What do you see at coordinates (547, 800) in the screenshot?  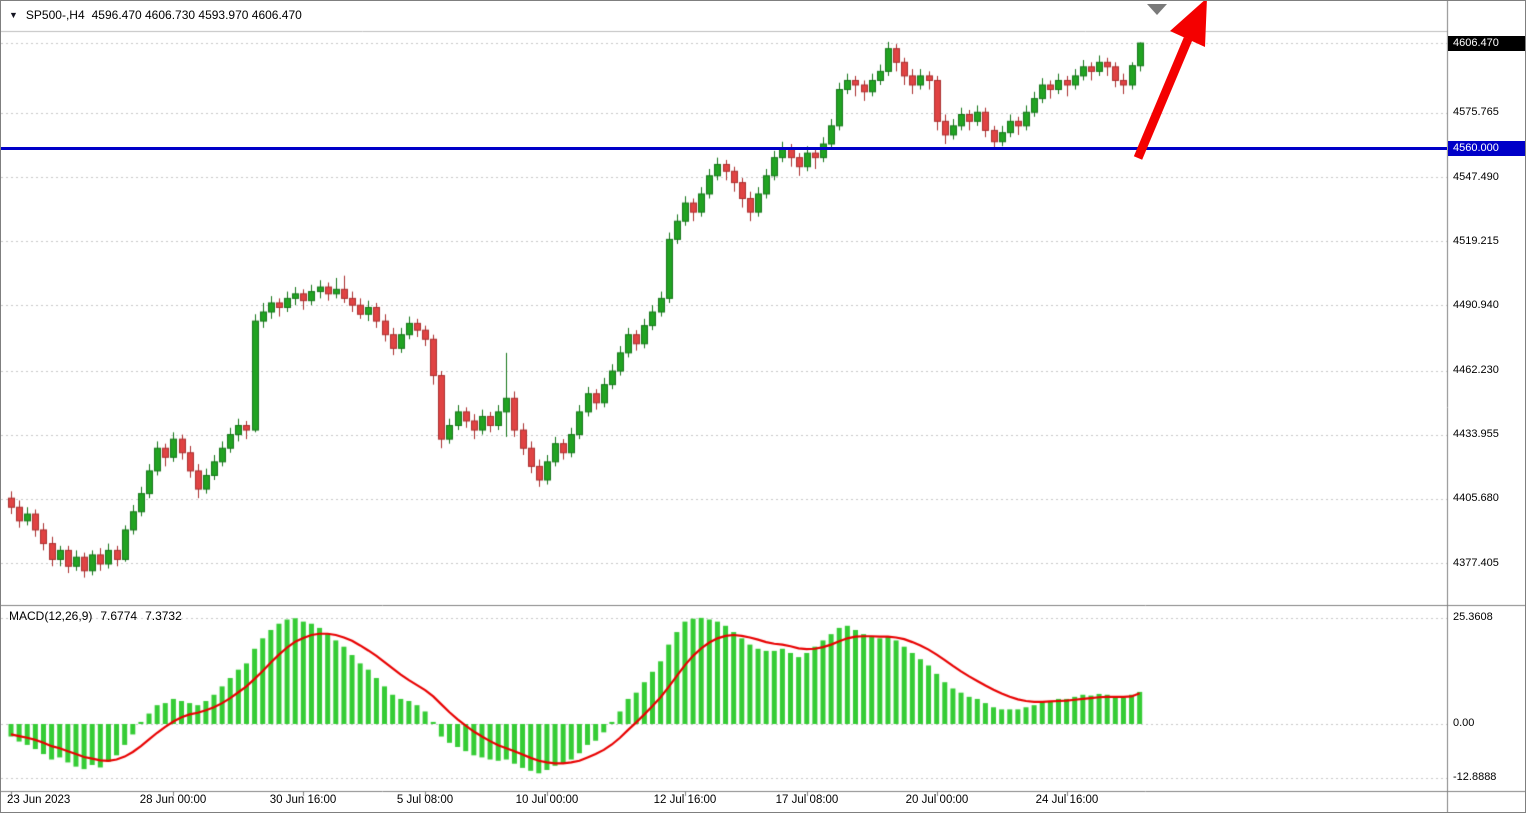 I see `time-axis-label: 10 Jul 00:00` at bounding box center [547, 800].